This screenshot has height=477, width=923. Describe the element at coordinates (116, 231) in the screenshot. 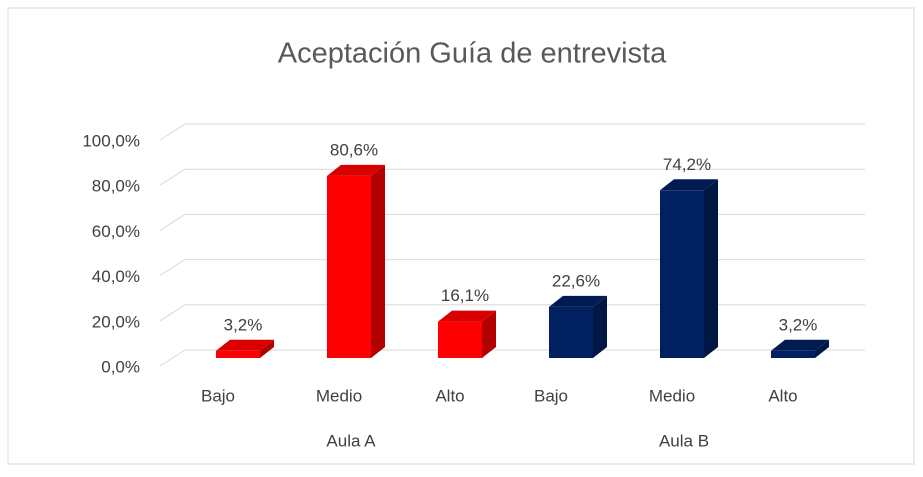

I see `y-tick-label: 60,0%` at that location.